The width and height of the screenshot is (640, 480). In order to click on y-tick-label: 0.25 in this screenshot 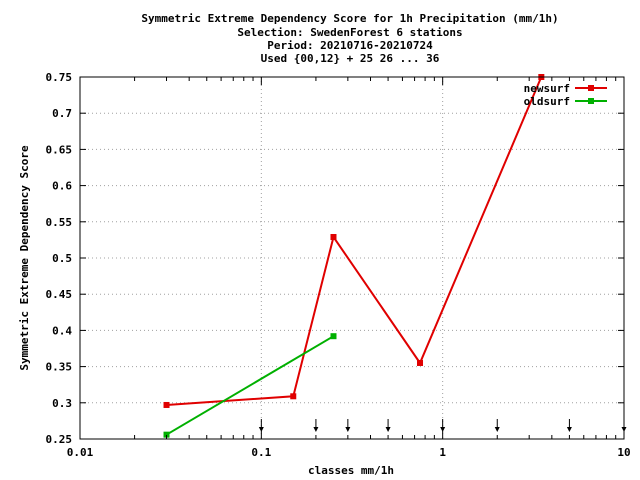, I will do `click(59, 439)`.